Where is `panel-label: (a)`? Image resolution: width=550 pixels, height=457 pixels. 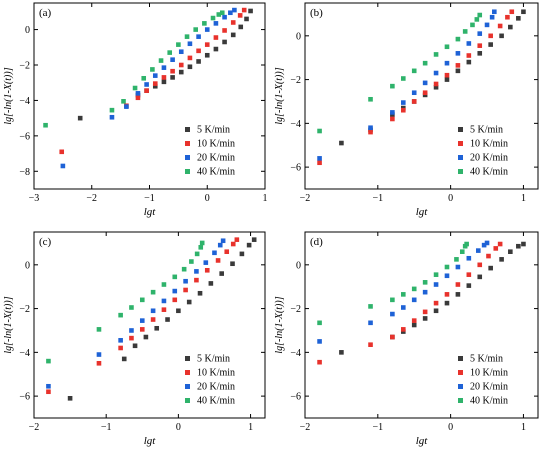 panel-label: (a) is located at coordinates (45, 13).